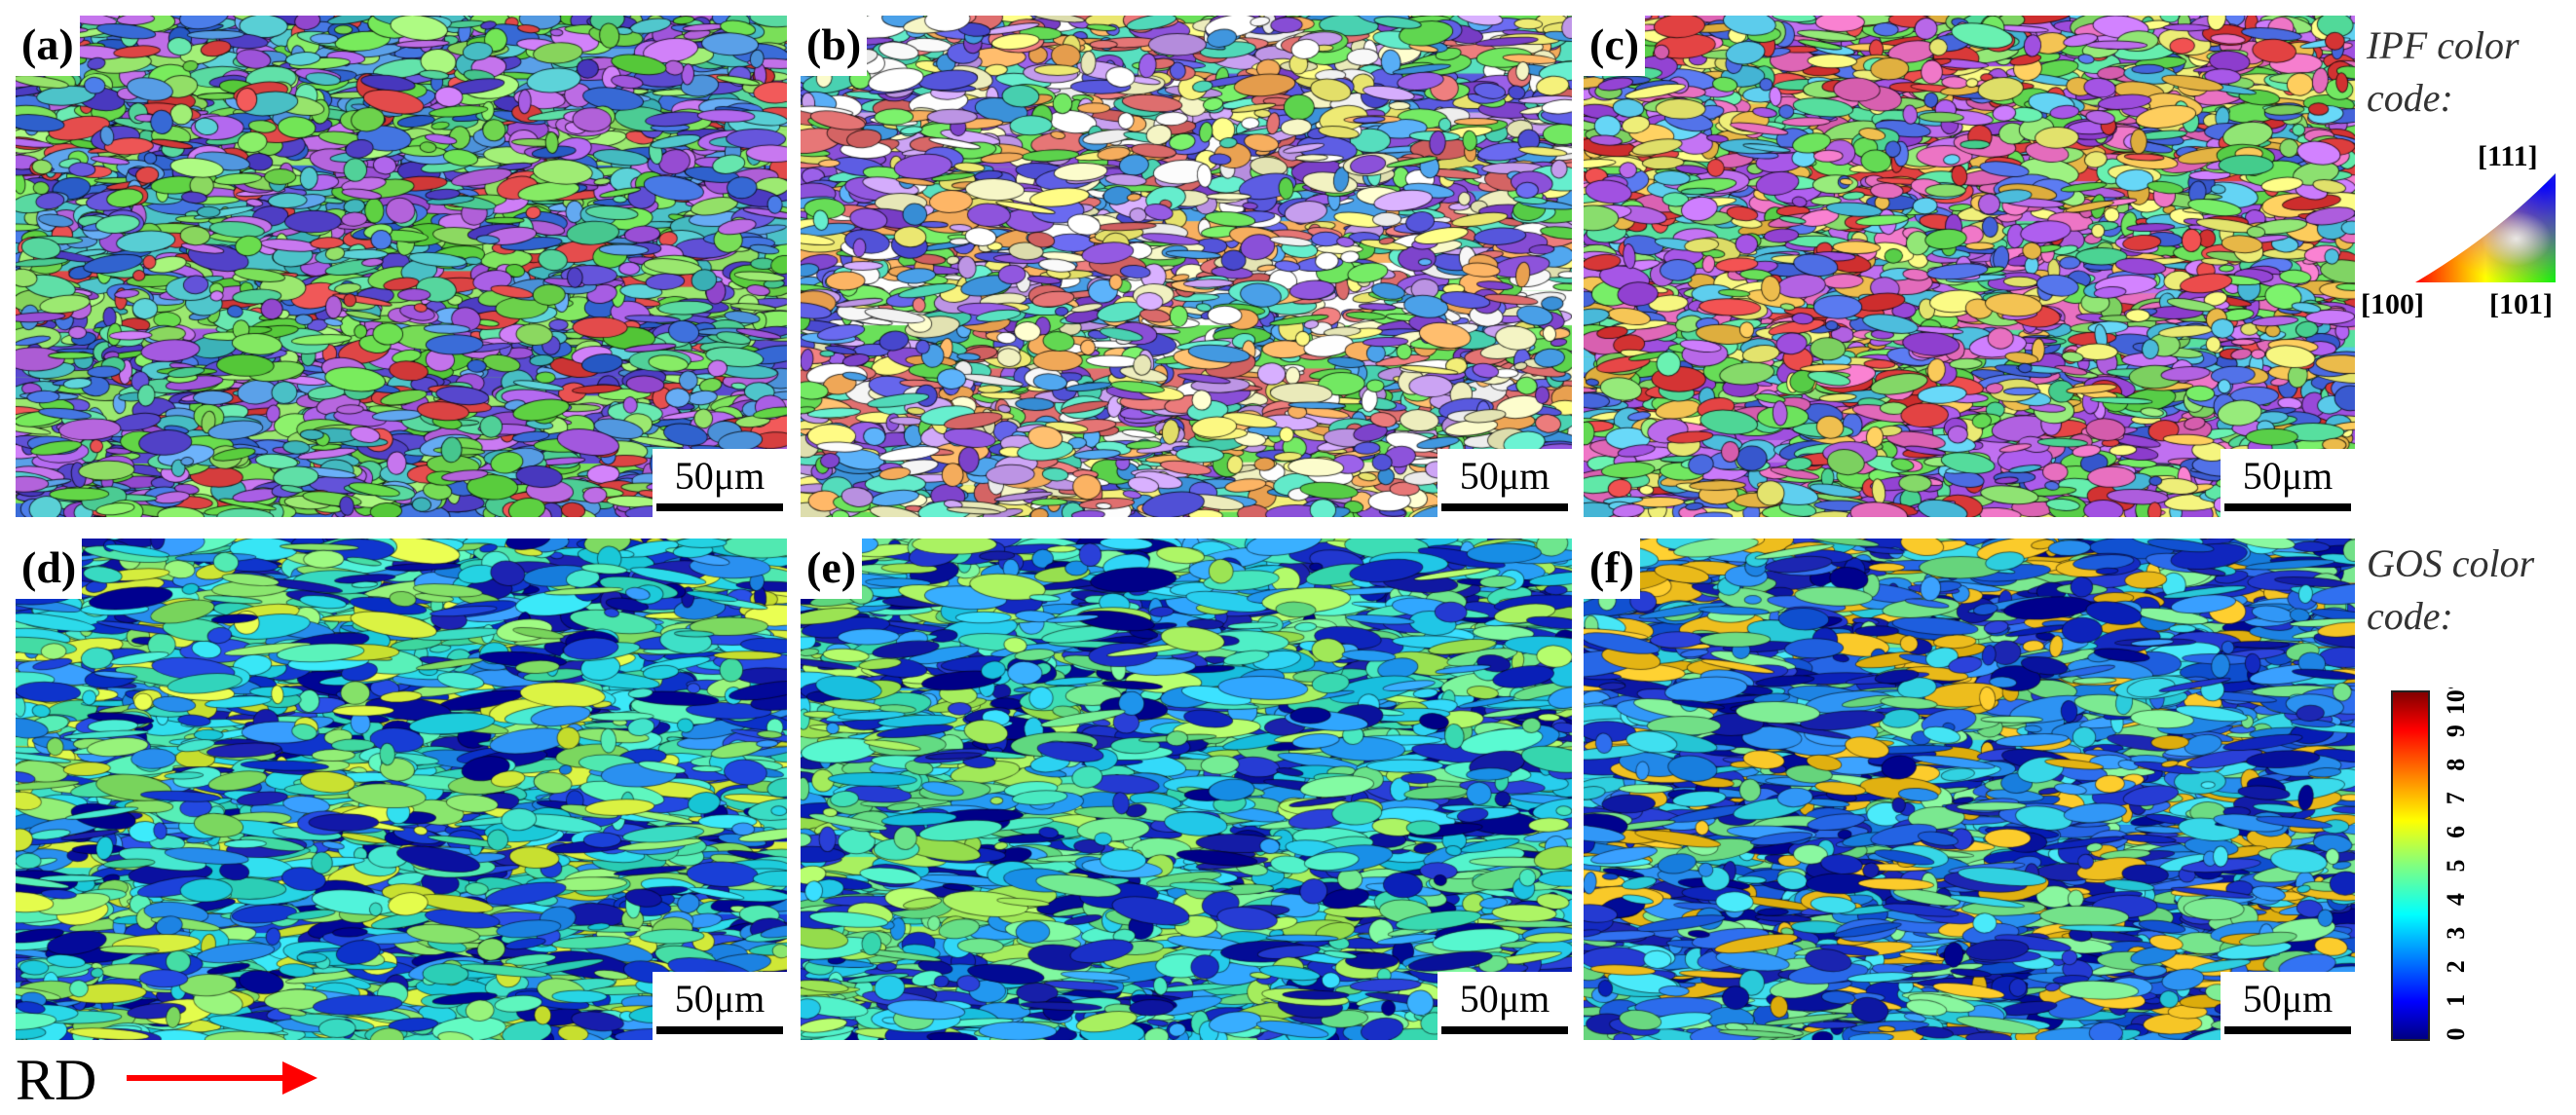 The height and width of the screenshot is (1115, 2576). What do you see at coordinates (1615, 46) in the screenshot?
I see `panel-label: (c)` at bounding box center [1615, 46].